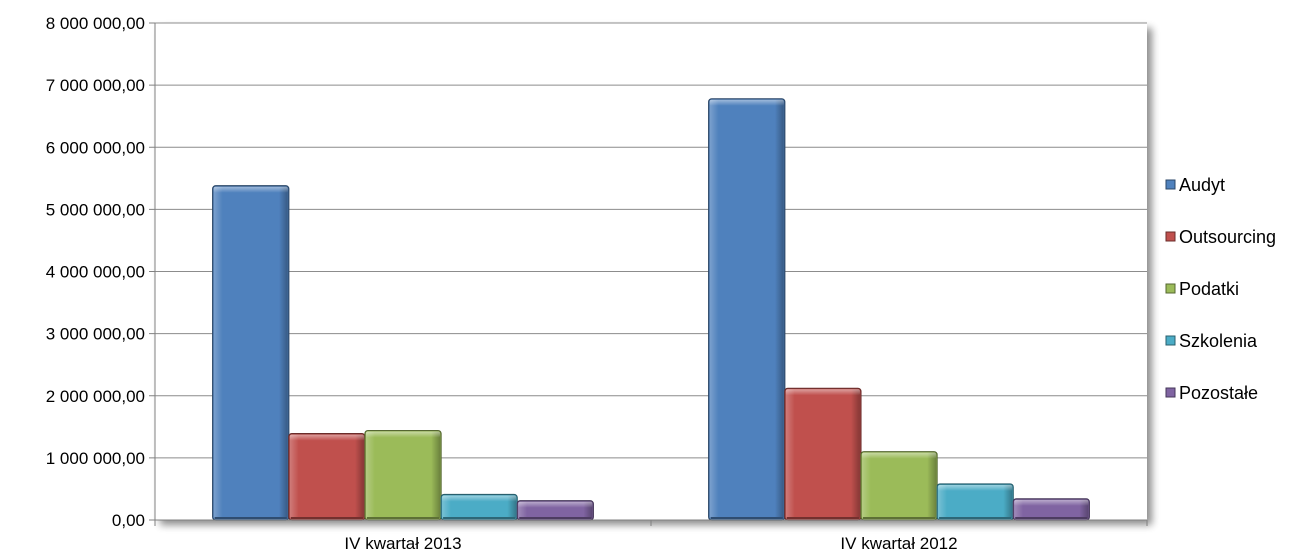 The image size is (1300, 557). Describe the element at coordinates (1202, 185) in the screenshot. I see `legend-label: Audyt` at that location.